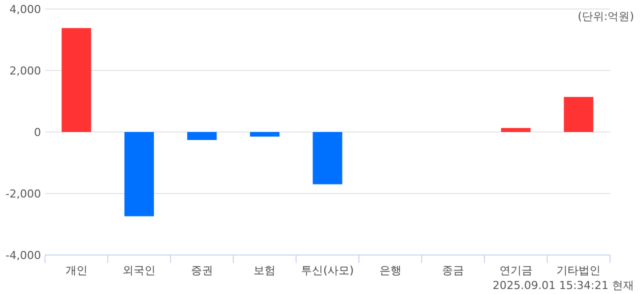 The image size is (640, 294). I want to click on x-tick-label: 기타법인, so click(578, 270).